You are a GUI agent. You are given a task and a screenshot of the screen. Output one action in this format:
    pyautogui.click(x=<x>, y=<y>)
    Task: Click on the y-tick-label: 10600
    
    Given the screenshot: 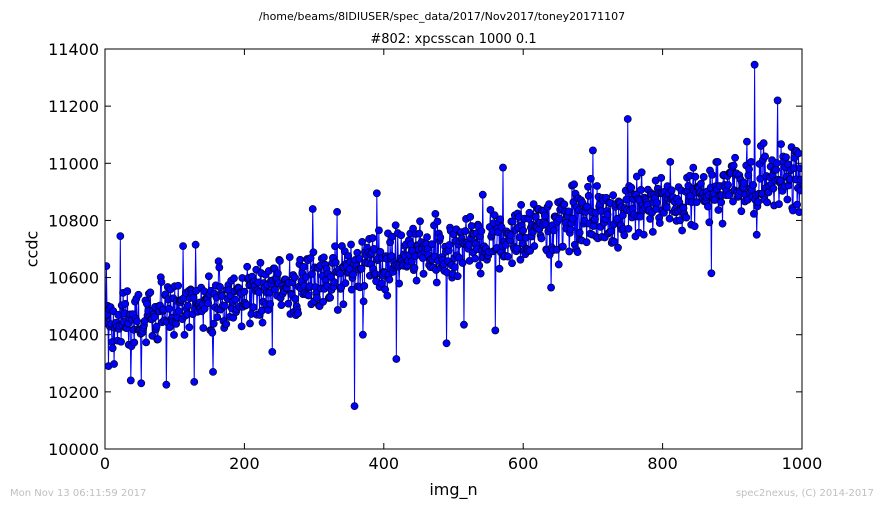 What is the action you would take?
    pyautogui.click(x=73, y=278)
    